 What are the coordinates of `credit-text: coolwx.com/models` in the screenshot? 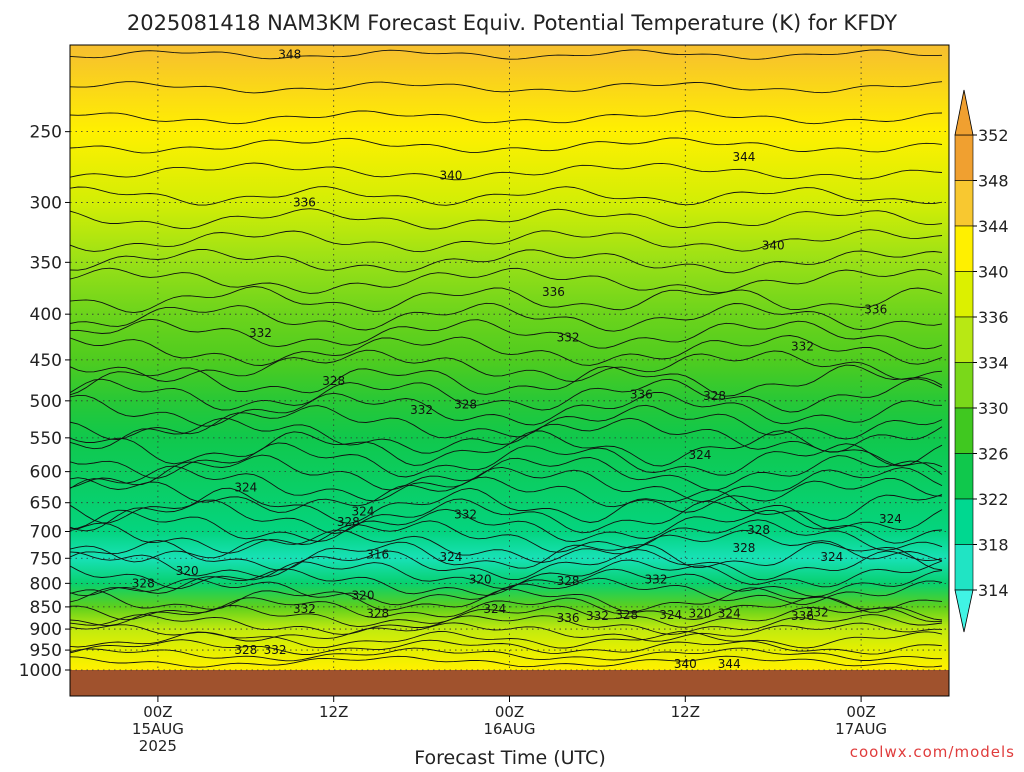 It's located at (932, 752).